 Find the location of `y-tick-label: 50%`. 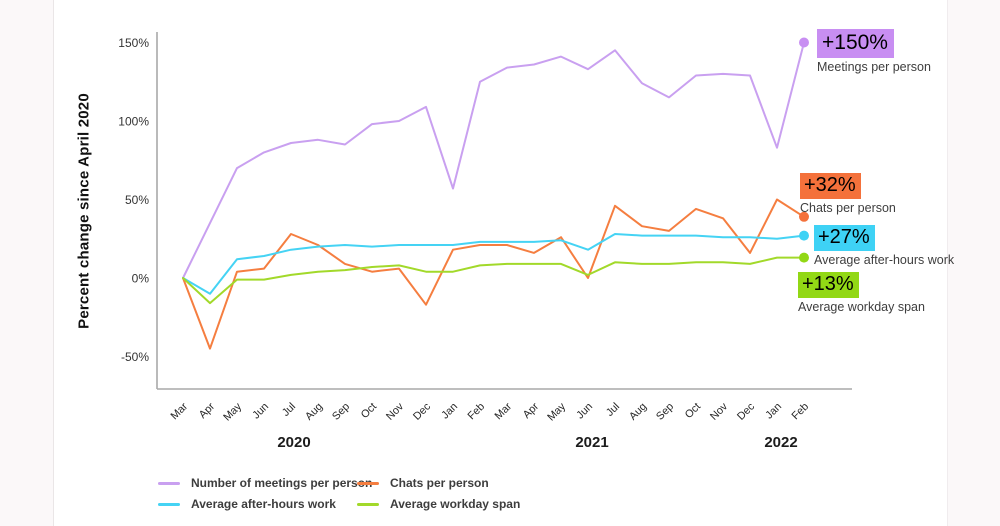

y-tick-label: 50% is located at coordinates (137, 200).